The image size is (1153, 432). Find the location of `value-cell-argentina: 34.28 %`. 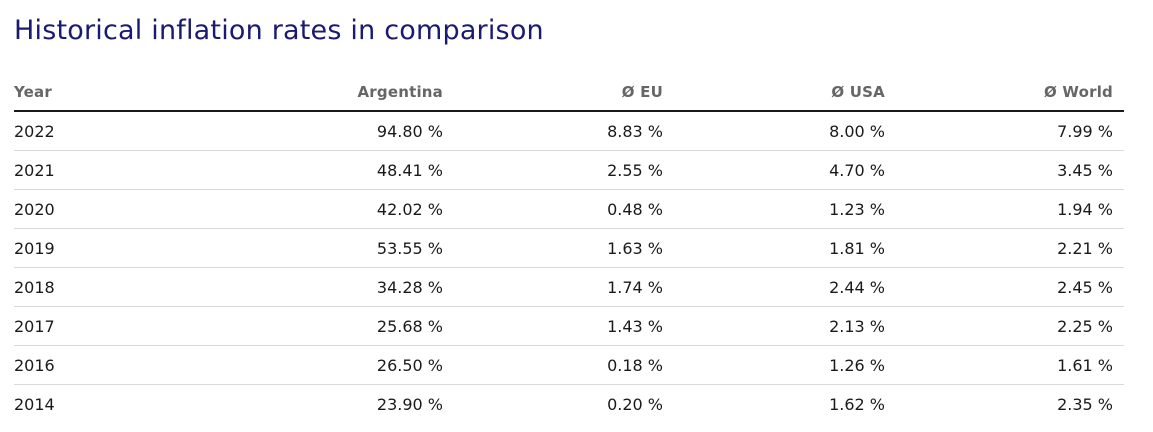

value-cell-argentina: 34.28 % is located at coordinates (294, 287).